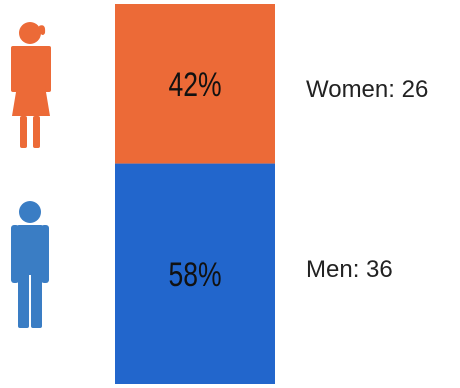 This screenshot has width=460, height=388. Describe the element at coordinates (367, 89) in the screenshot. I see `category-label-women: Women: 26` at that location.